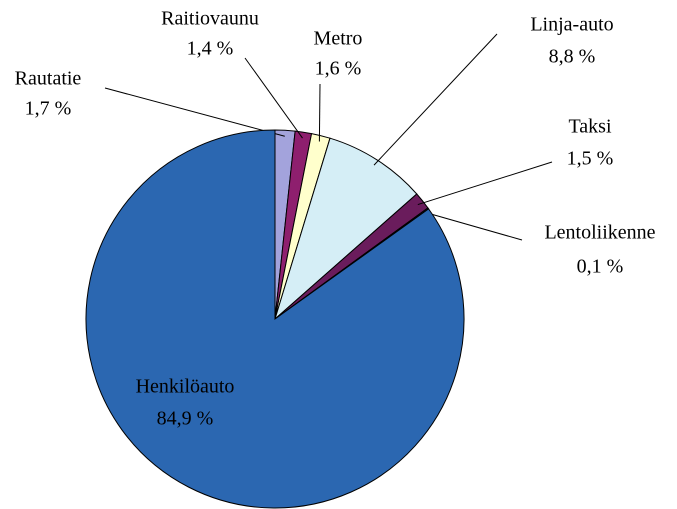 This screenshot has height=509, width=677. What do you see at coordinates (48, 109) in the screenshot?
I see `value-label: 1,7 %` at bounding box center [48, 109].